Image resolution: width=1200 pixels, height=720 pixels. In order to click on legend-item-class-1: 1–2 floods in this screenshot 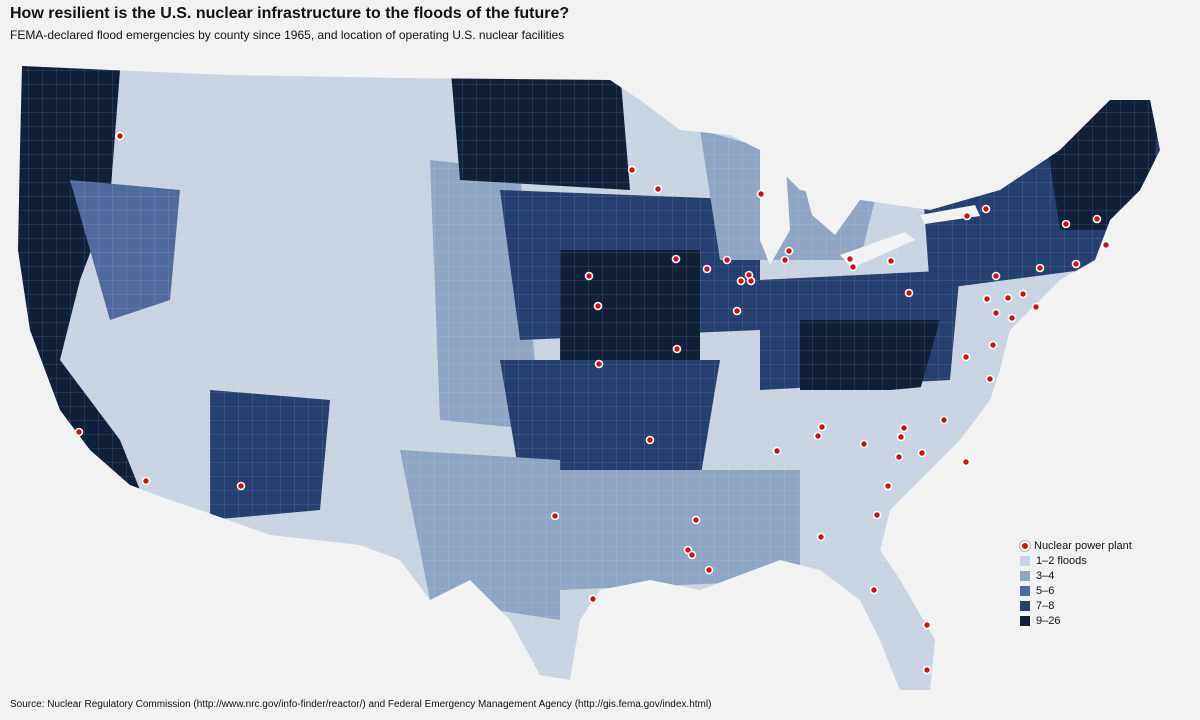, I will do `click(1076, 560)`.